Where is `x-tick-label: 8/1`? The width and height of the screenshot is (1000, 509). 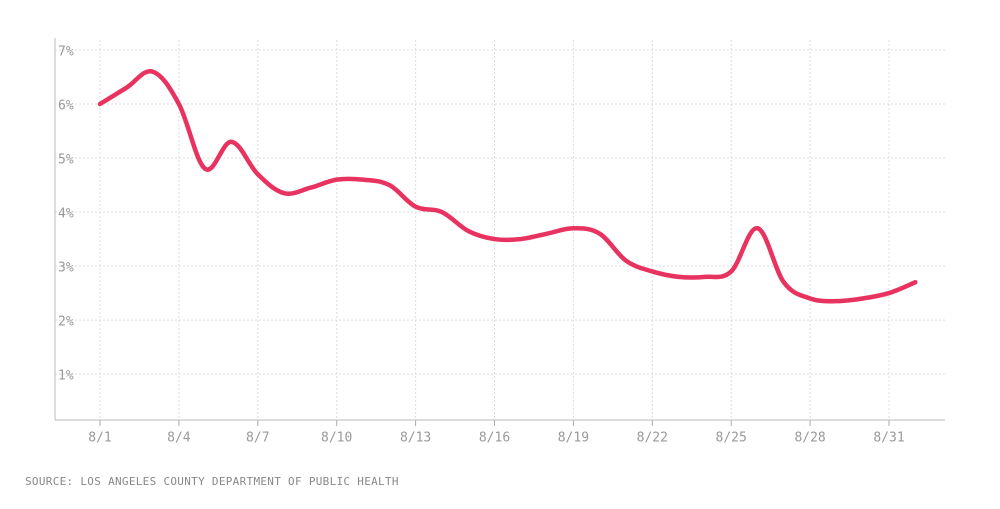 x-tick-label: 8/1 is located at coordinates (99, 438).